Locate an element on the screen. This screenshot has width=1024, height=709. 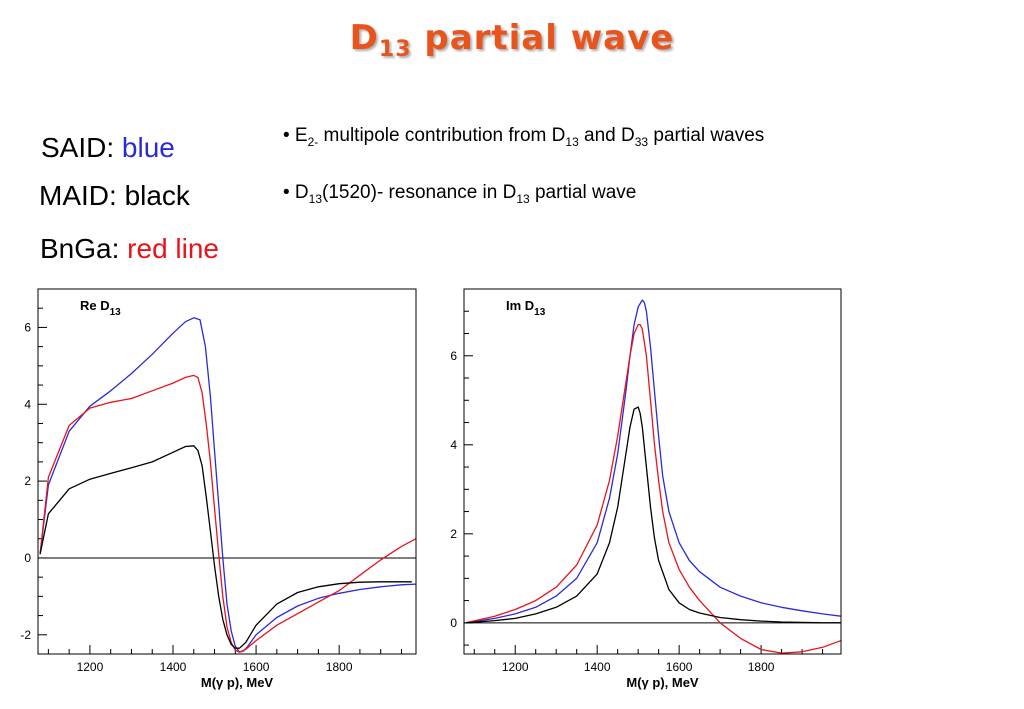
bullet-subscript: 2- is located at coordinates (313, 141).